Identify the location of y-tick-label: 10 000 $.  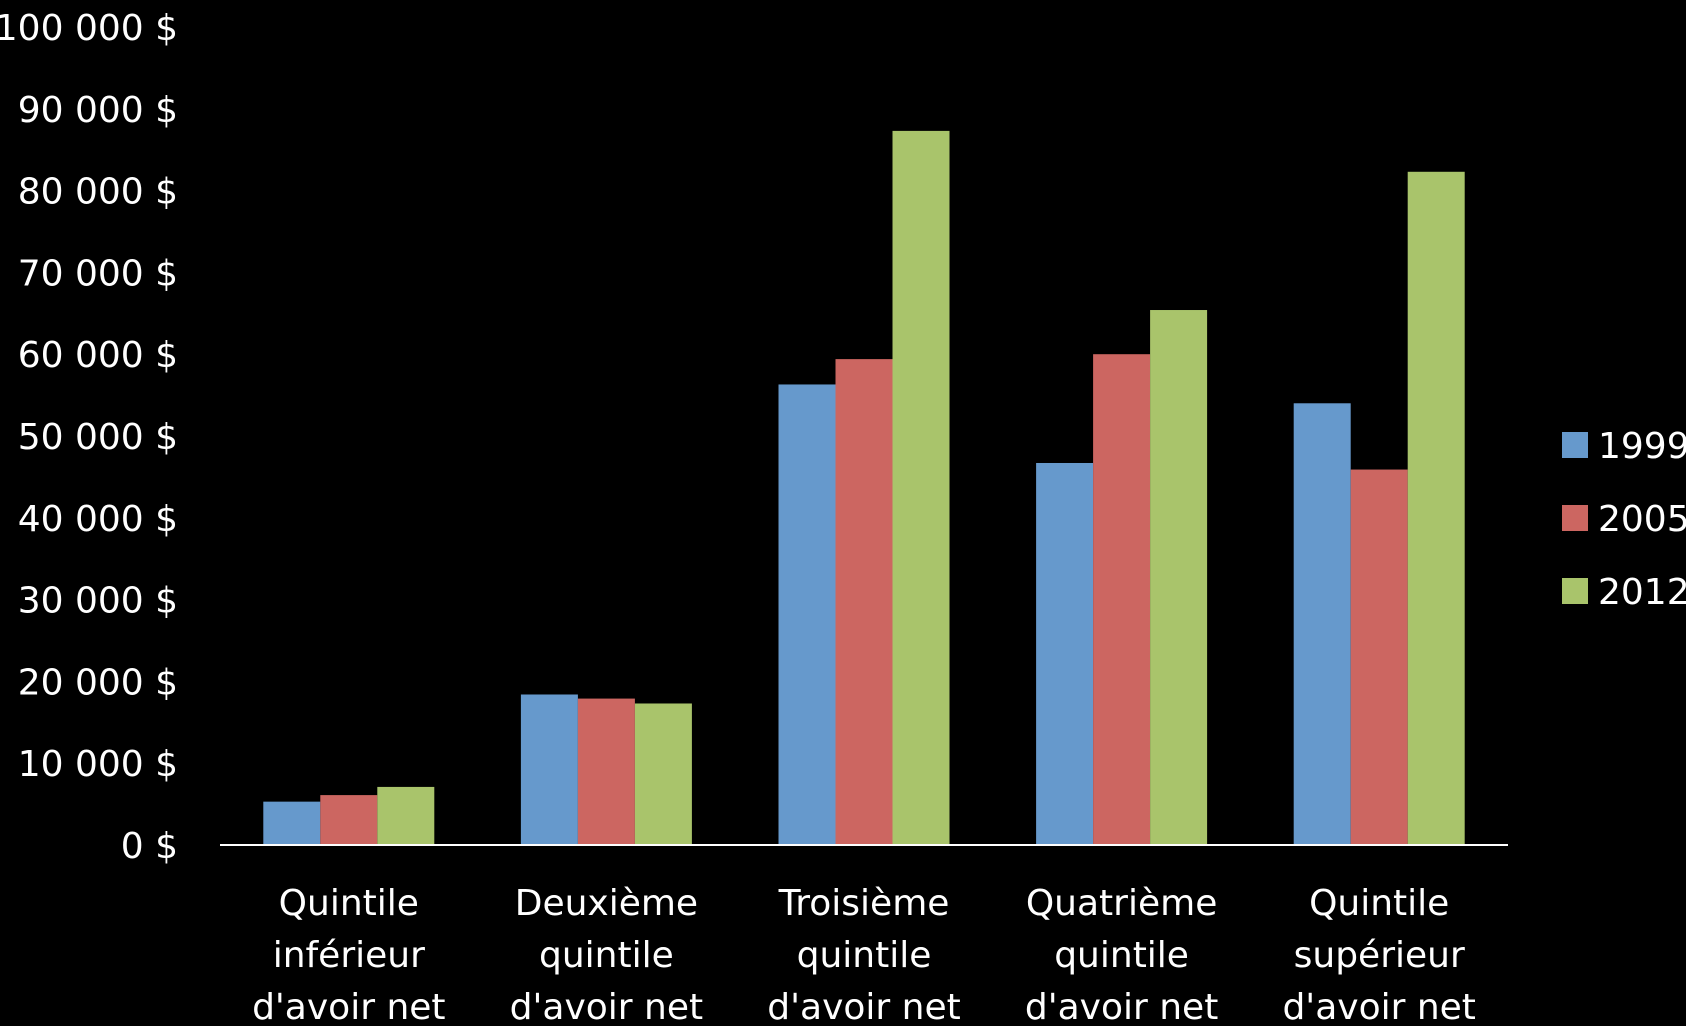
(98, 764).